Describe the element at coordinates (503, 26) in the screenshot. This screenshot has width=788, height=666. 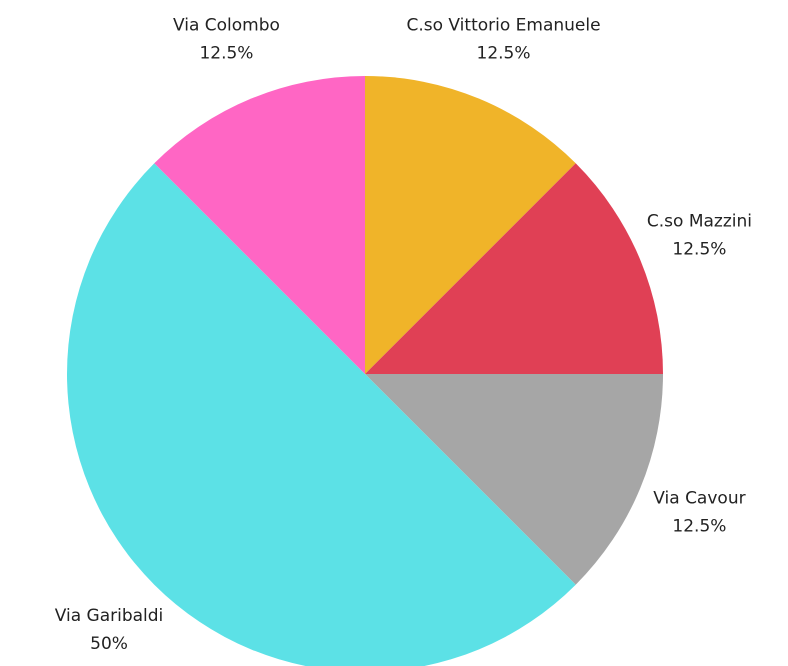
I see `slice-label: C.so Vittorio Emanuele` at that location.